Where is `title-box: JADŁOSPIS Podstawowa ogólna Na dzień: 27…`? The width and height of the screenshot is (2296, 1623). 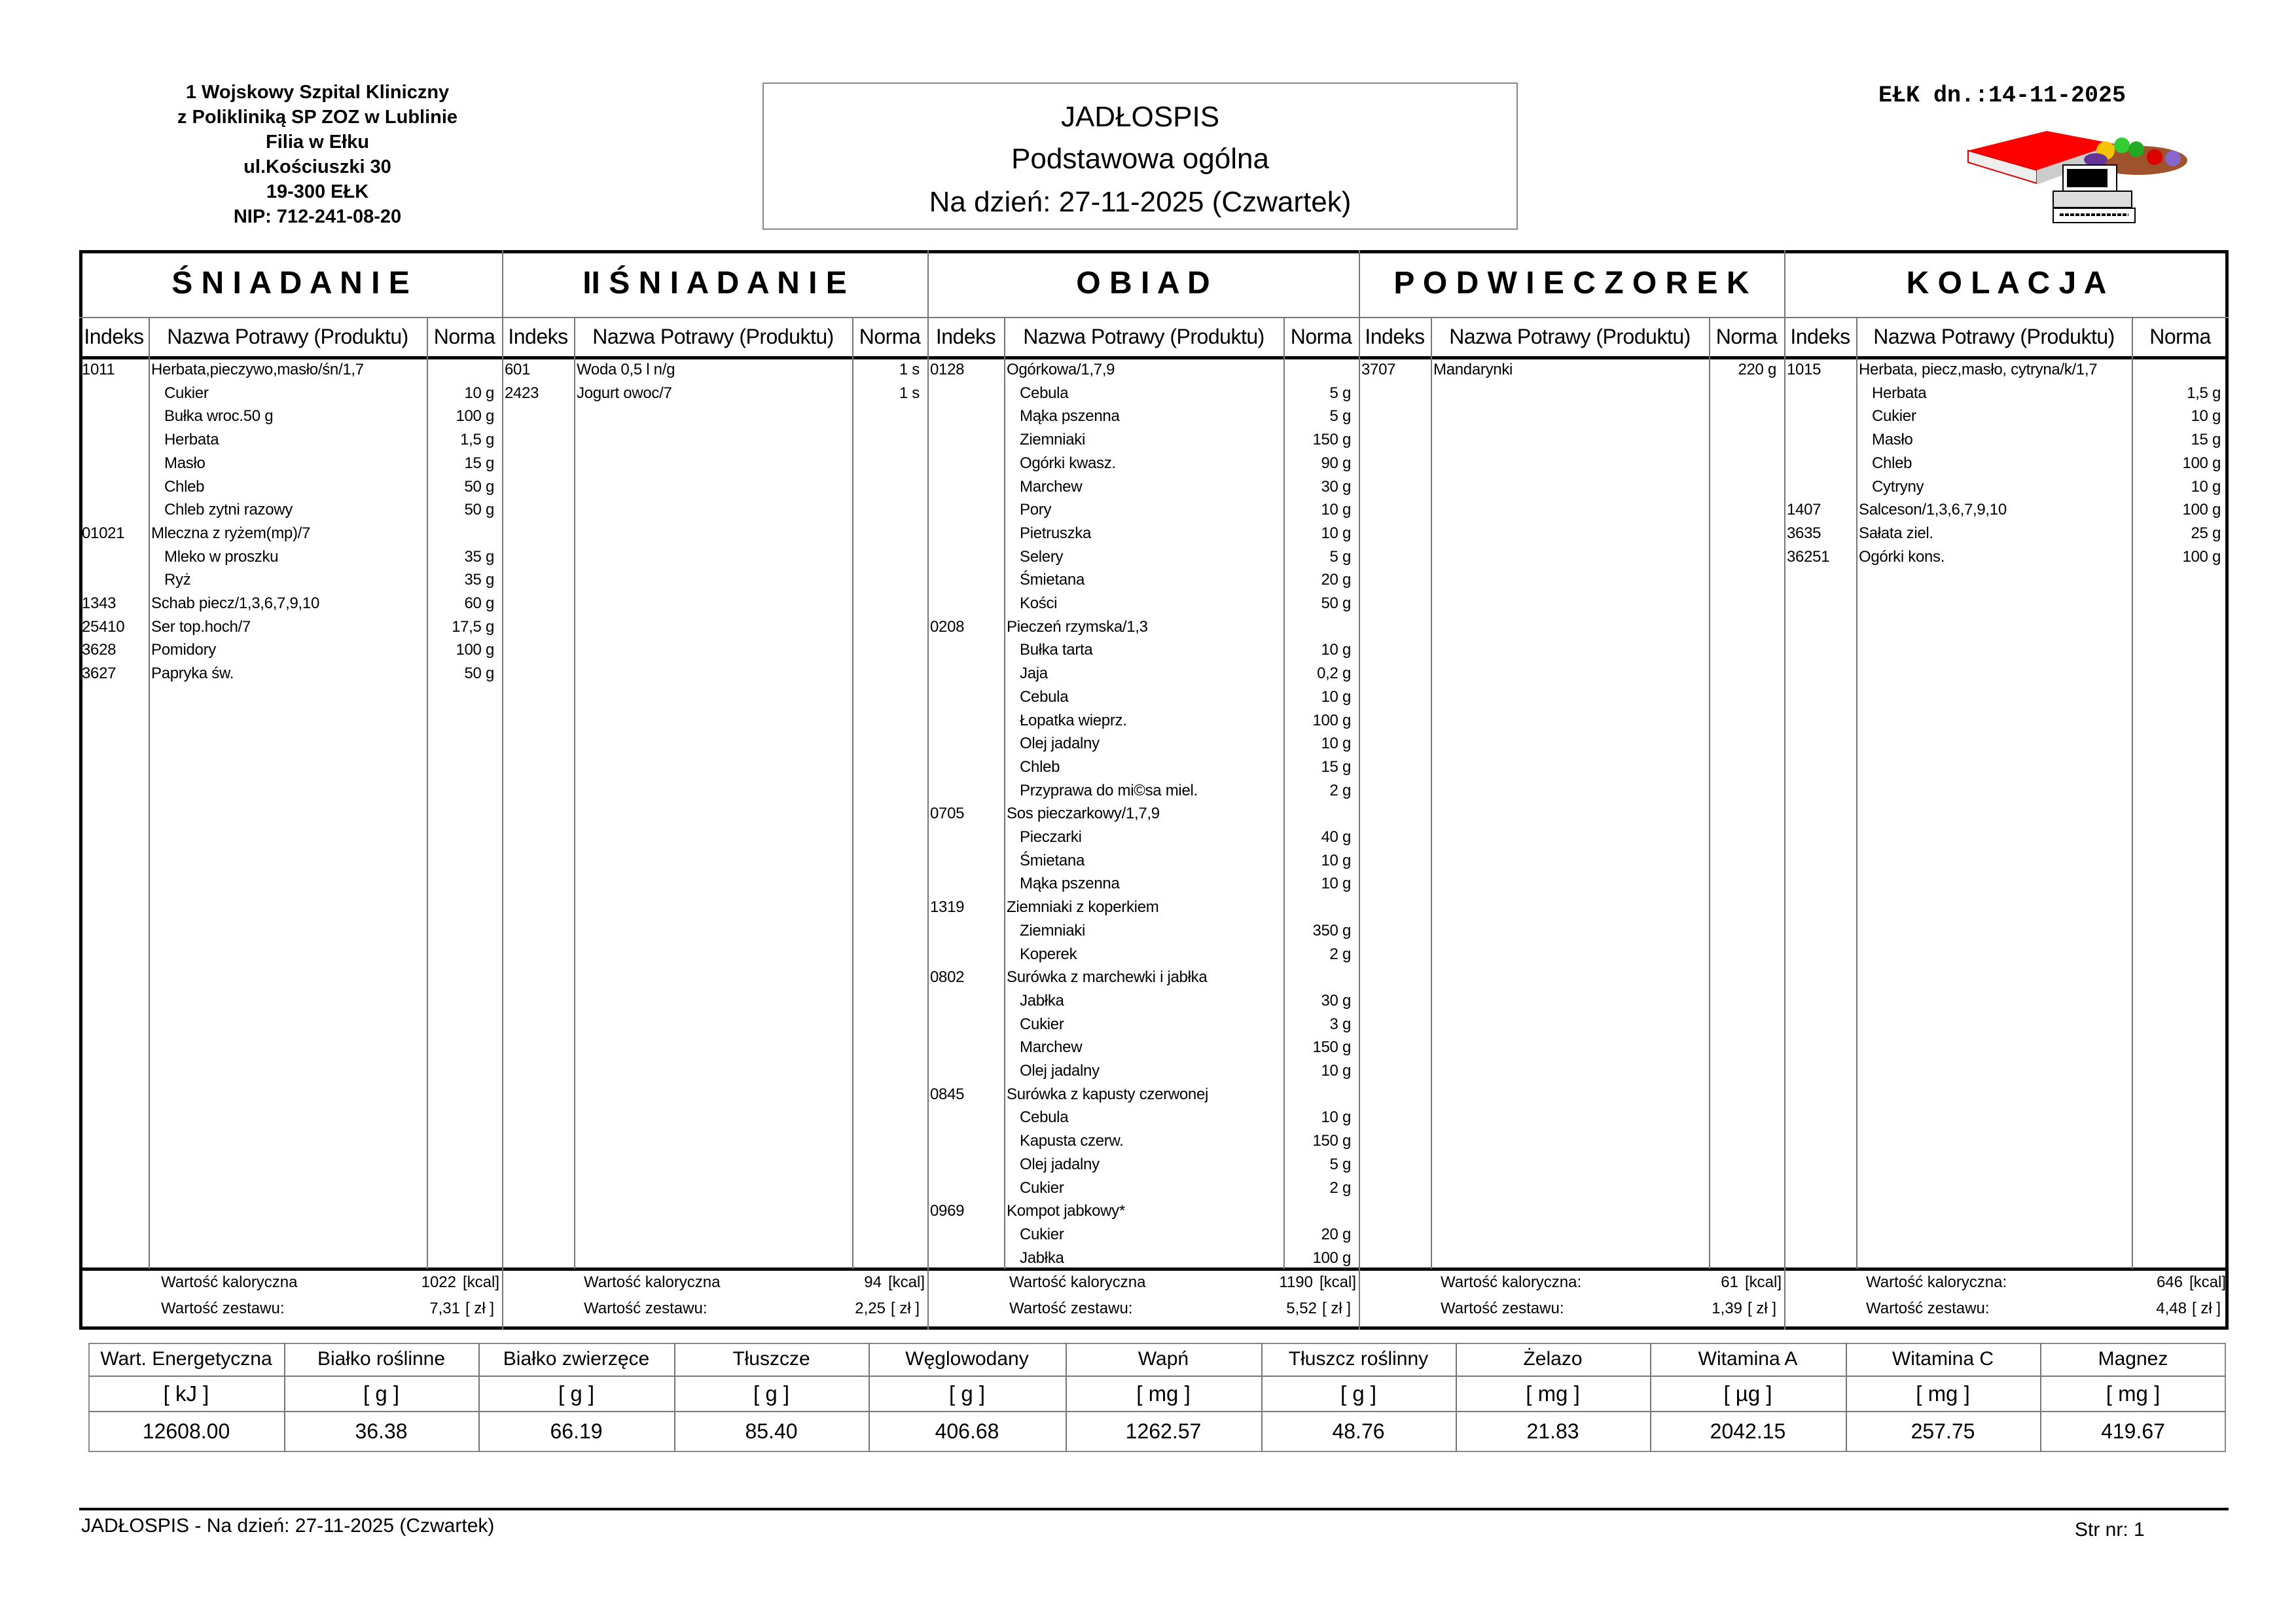 title-box: JADŁOSPIS Podstawowa ogólna Na dzień: 27… is located at coordinates (1140, 156).